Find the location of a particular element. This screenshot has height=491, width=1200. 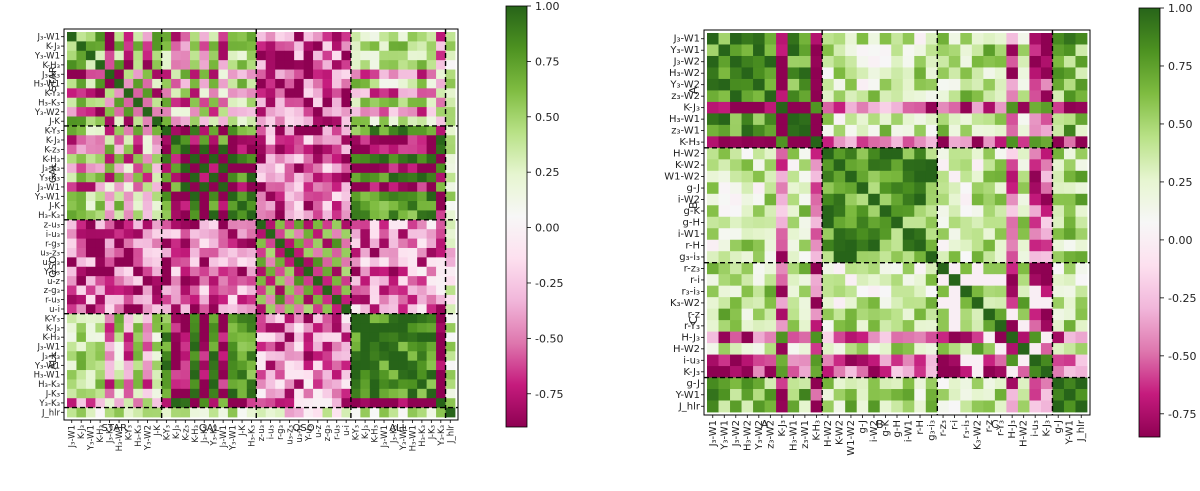

left-row-label: u₃-z₃ is located at coordinates (50, 254).